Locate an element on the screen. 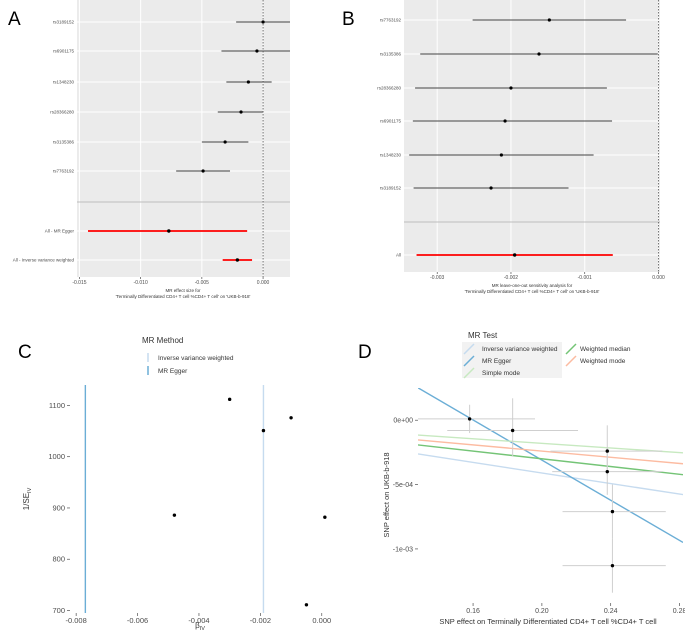  panel-c-label: C is located at coordinates (25, 352).